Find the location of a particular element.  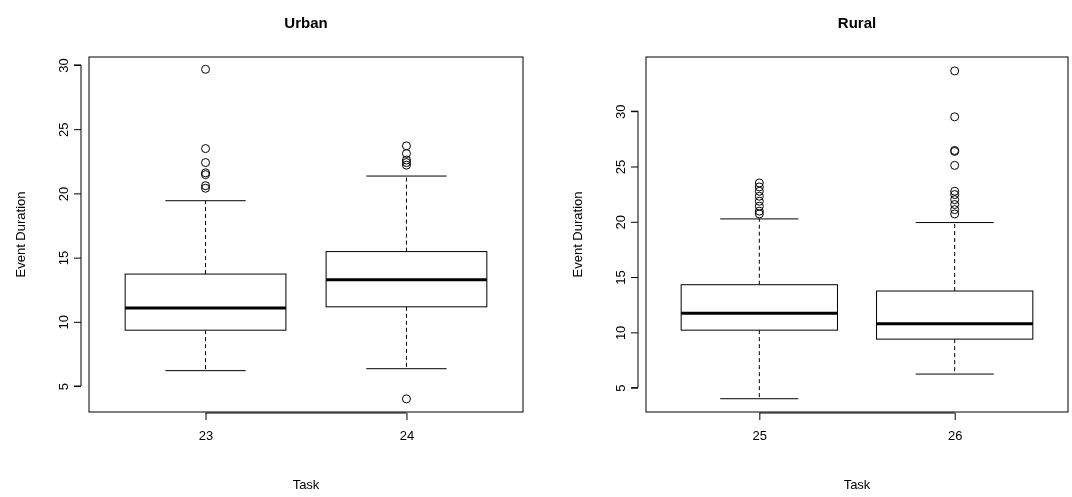

x-tick-label: 26 is located at coordinates (955, 435).